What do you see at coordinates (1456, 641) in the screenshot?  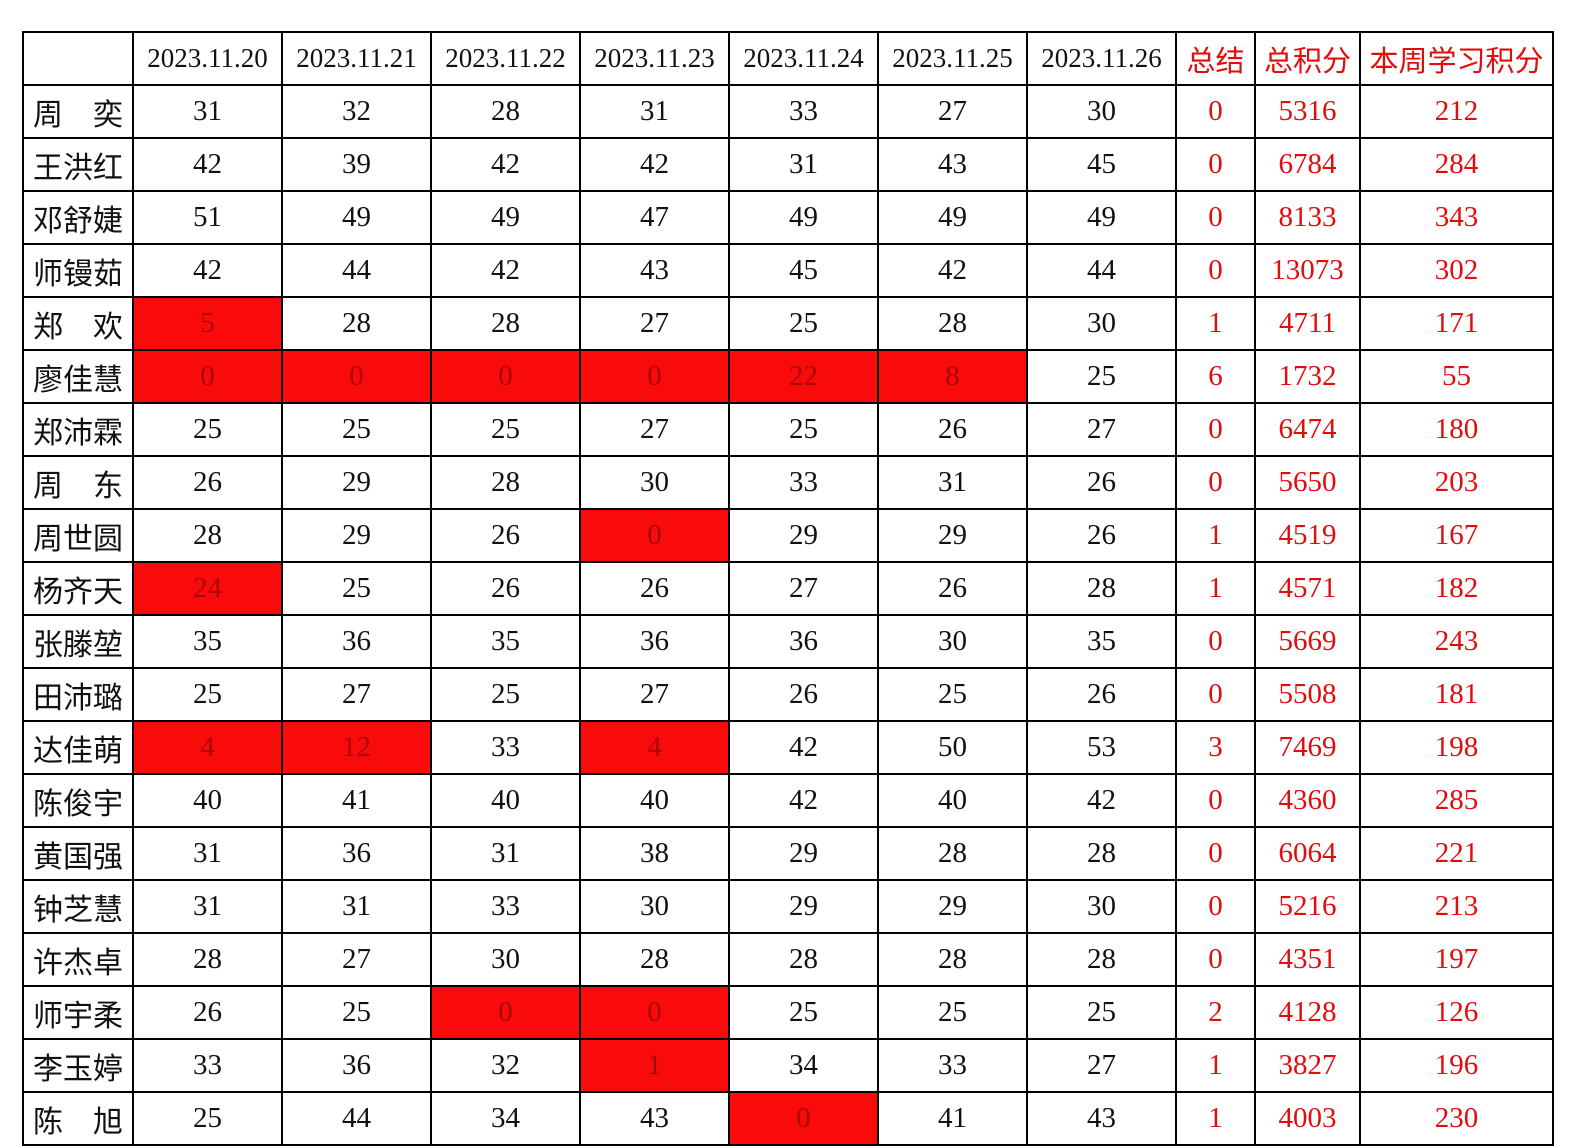 I see `week-points-cell: 243` at bounding box center [1456, 641].